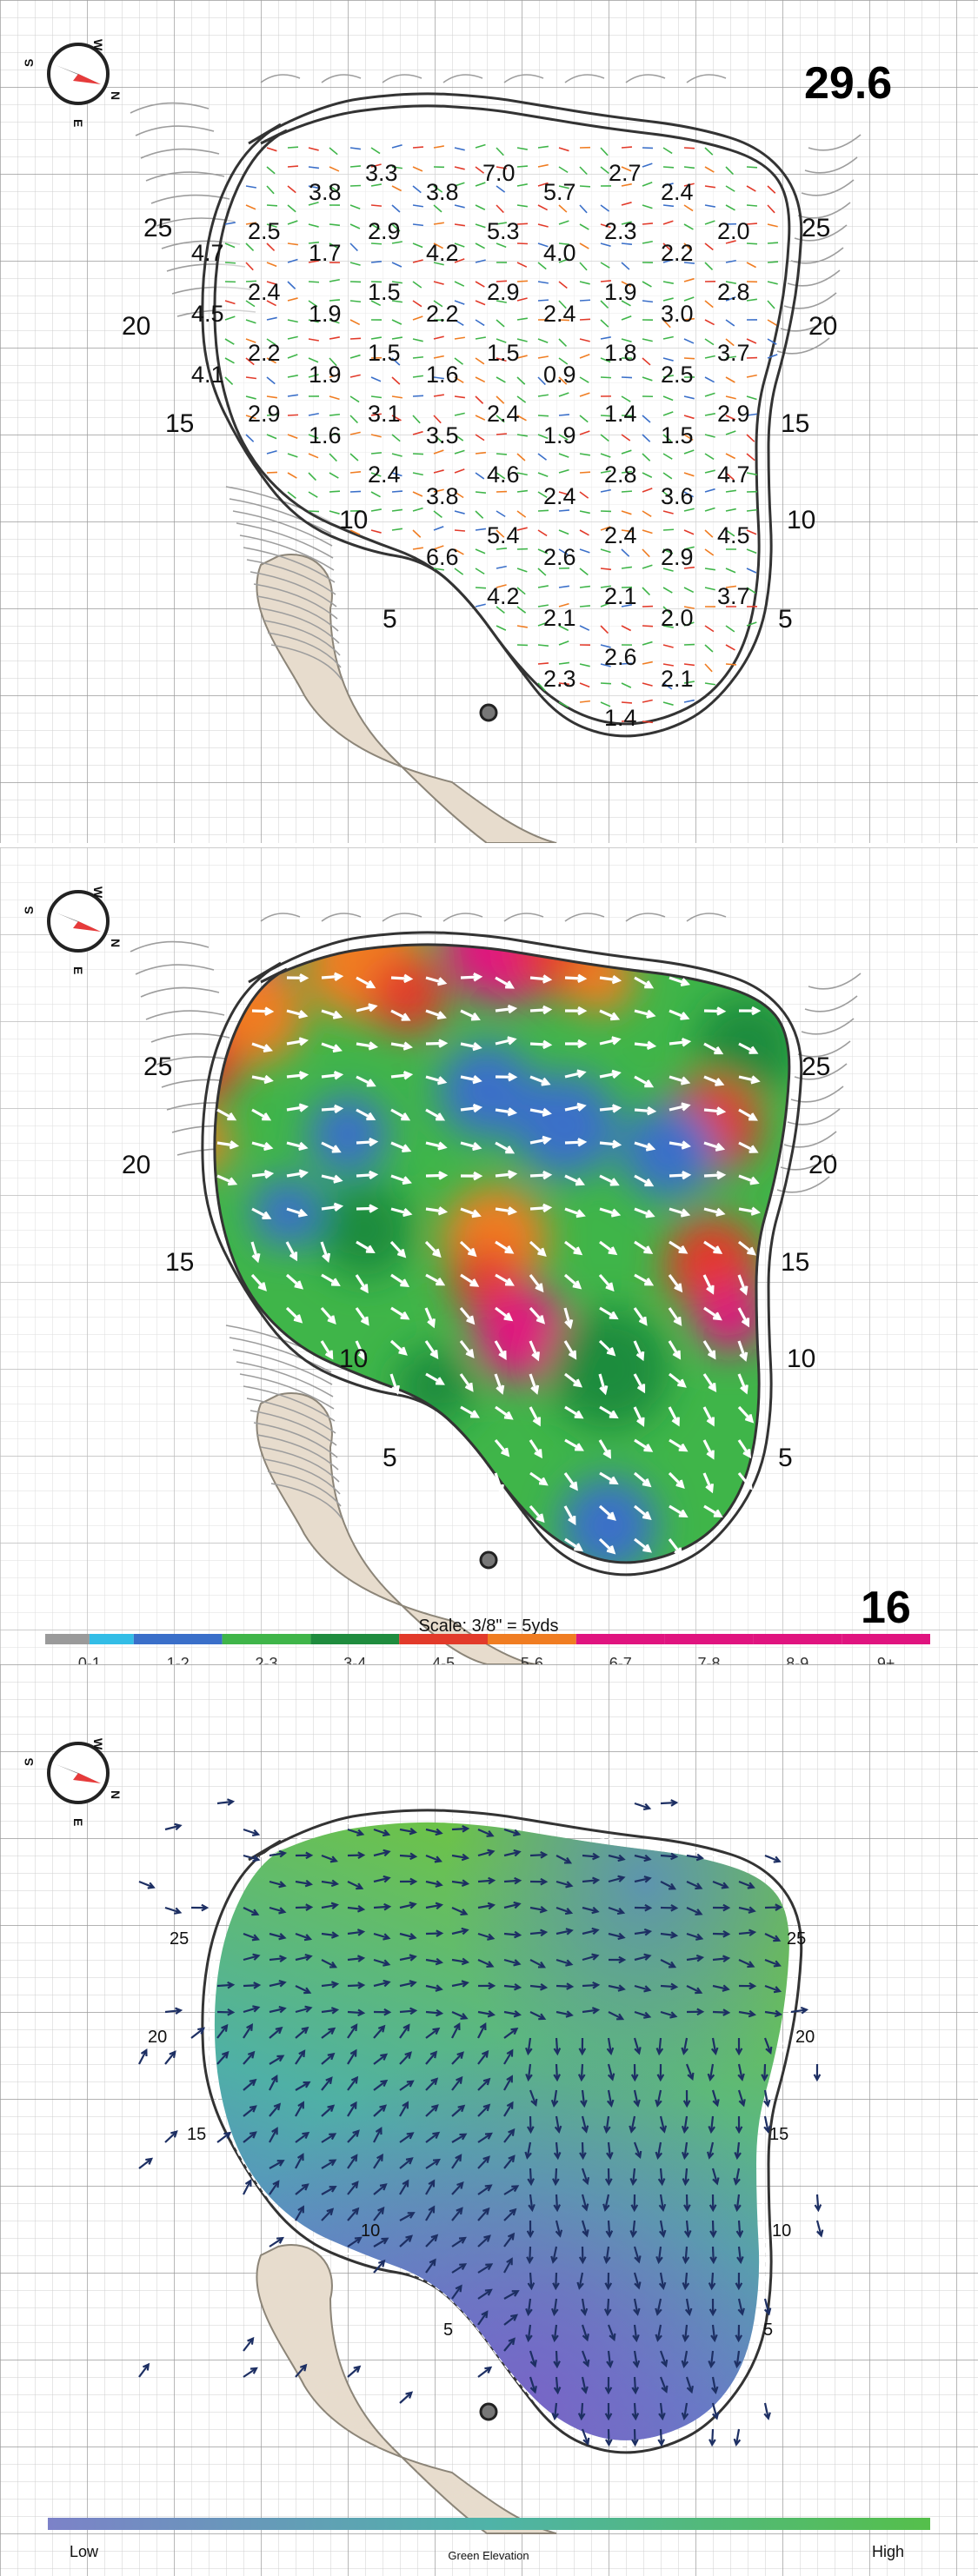 The width and height of the screenshot is (978, 2576). I want to click on legend-label: 6-7, so click(620, 1659).